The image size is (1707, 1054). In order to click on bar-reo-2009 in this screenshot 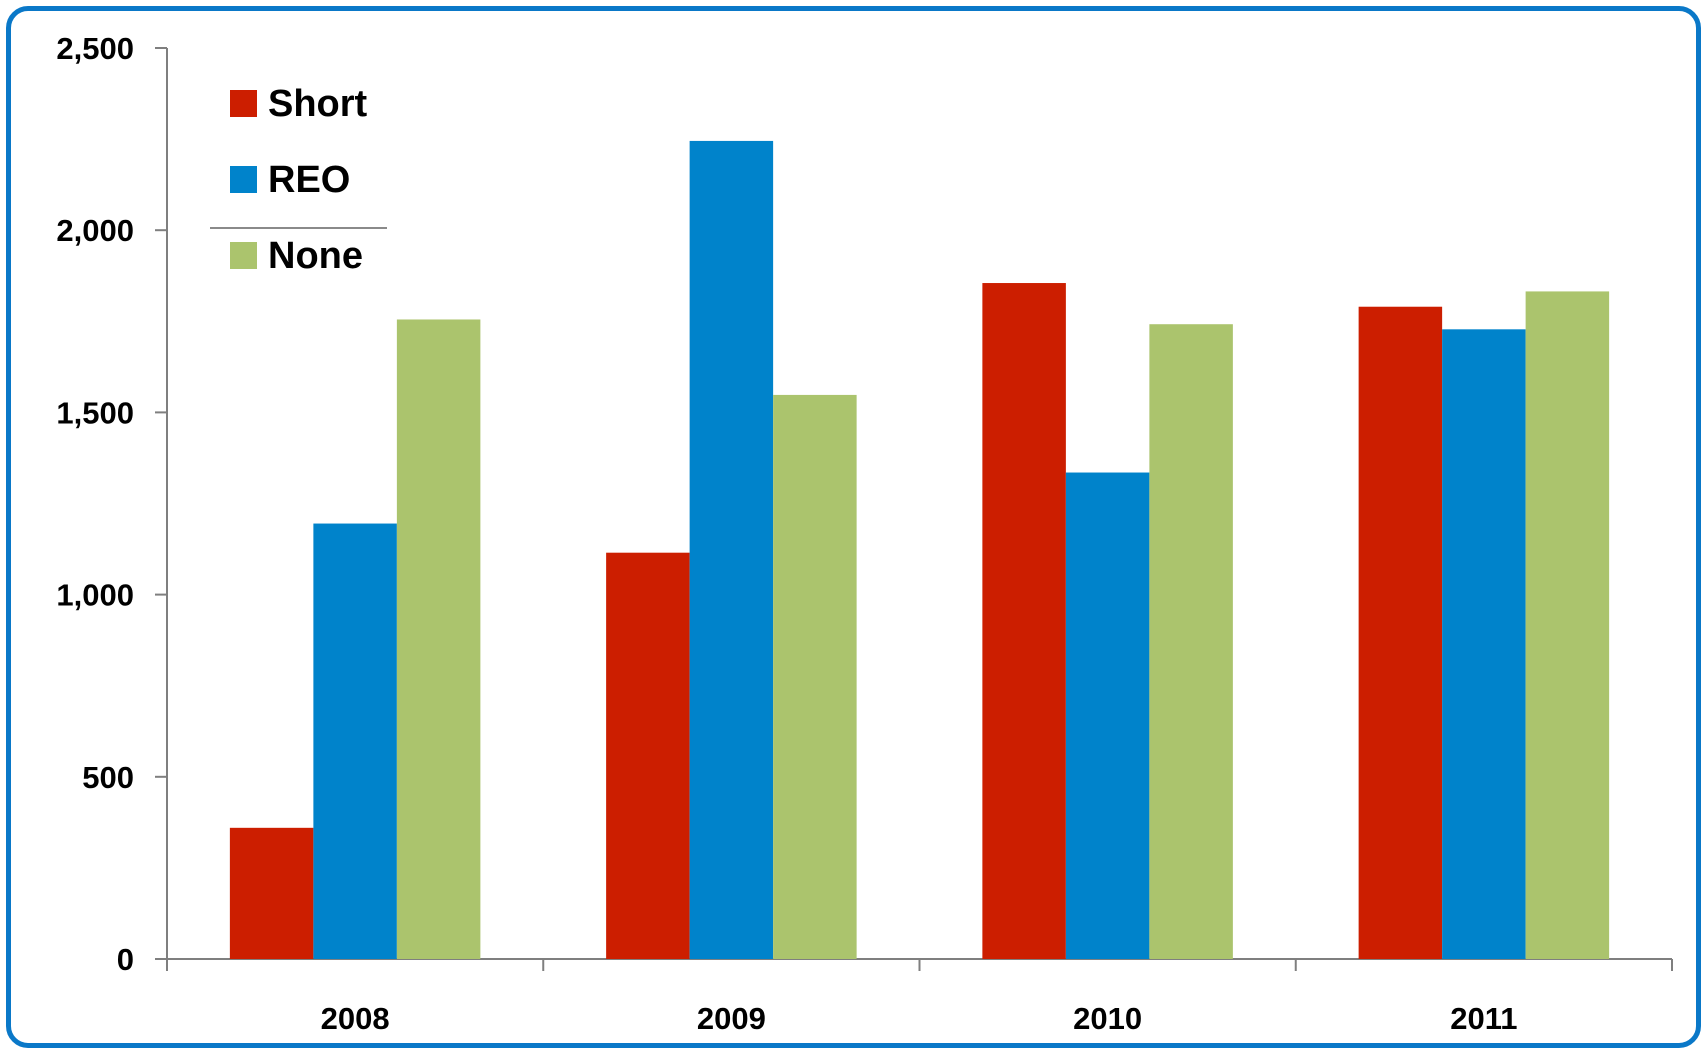, I will do `click(731, 549)`.